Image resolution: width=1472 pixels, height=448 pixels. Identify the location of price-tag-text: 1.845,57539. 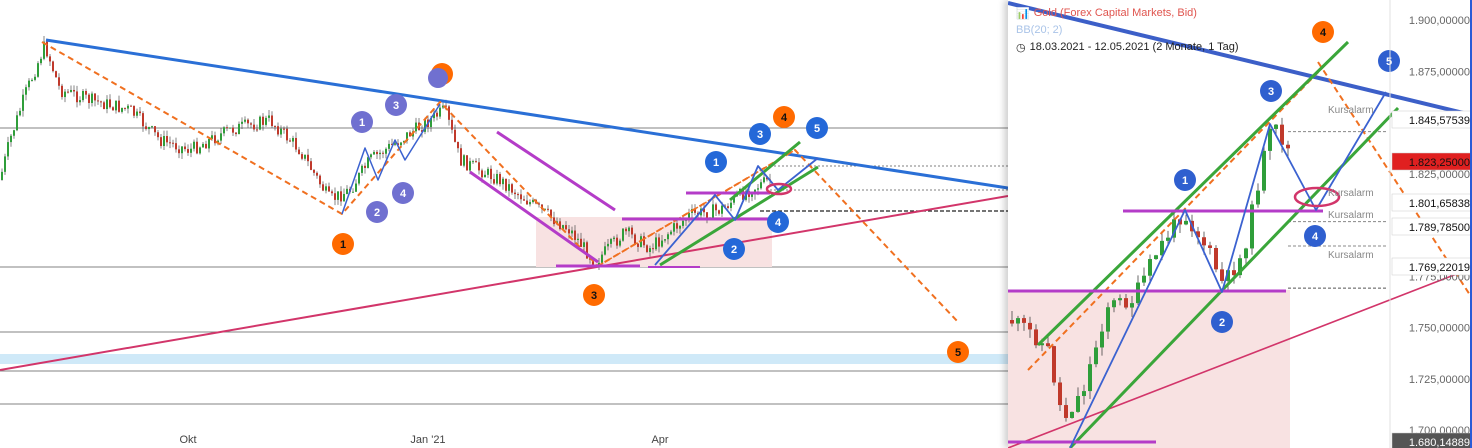
(1439, 121).